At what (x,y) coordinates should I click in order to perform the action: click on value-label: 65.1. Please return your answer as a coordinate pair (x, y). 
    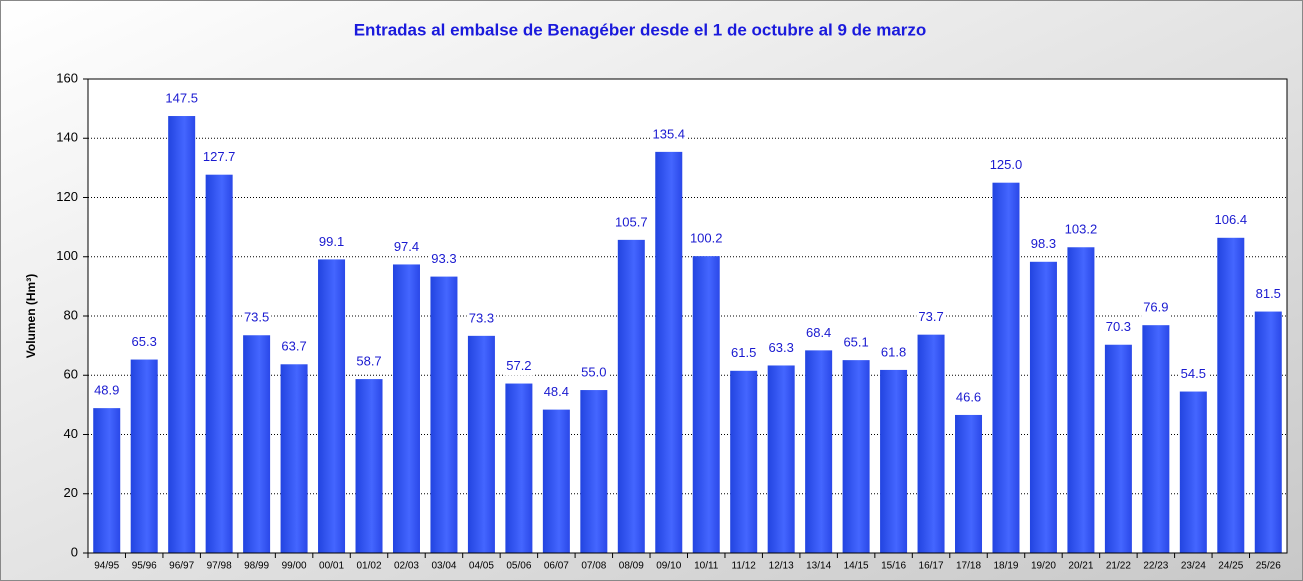
    Looking at the image, I should click on (855, 342).